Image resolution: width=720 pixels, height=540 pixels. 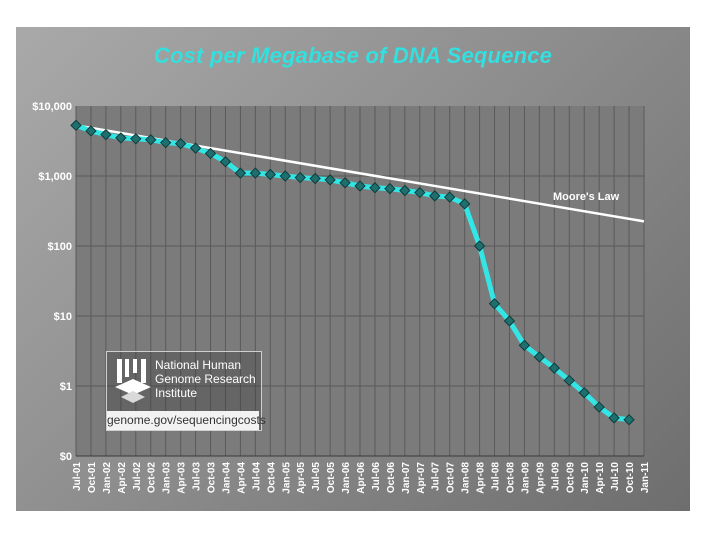 I want to click on x-tick-label: Jan-11, so click(x=645, y=478).